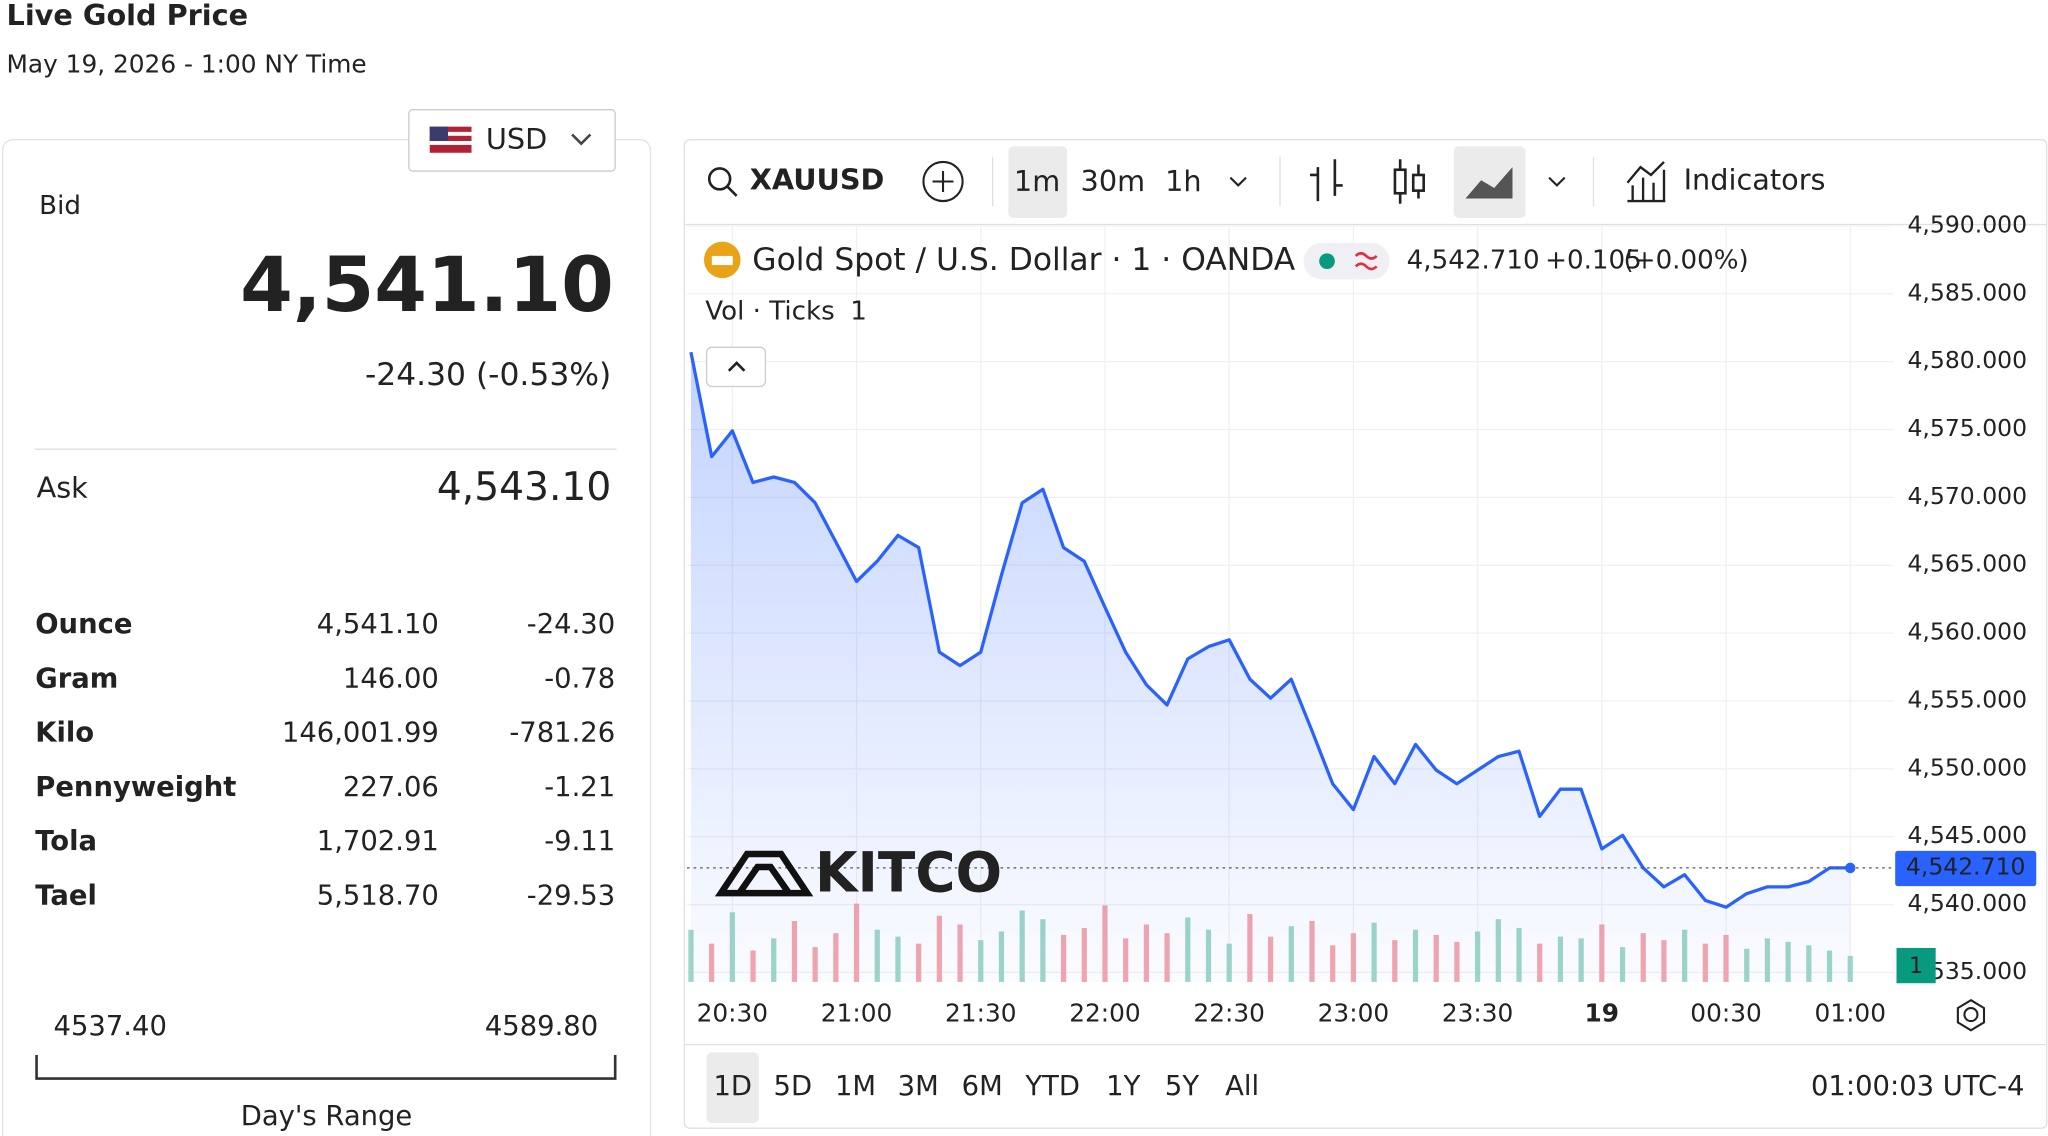  I want to click on range-button: 5D, so click(793, 1086).